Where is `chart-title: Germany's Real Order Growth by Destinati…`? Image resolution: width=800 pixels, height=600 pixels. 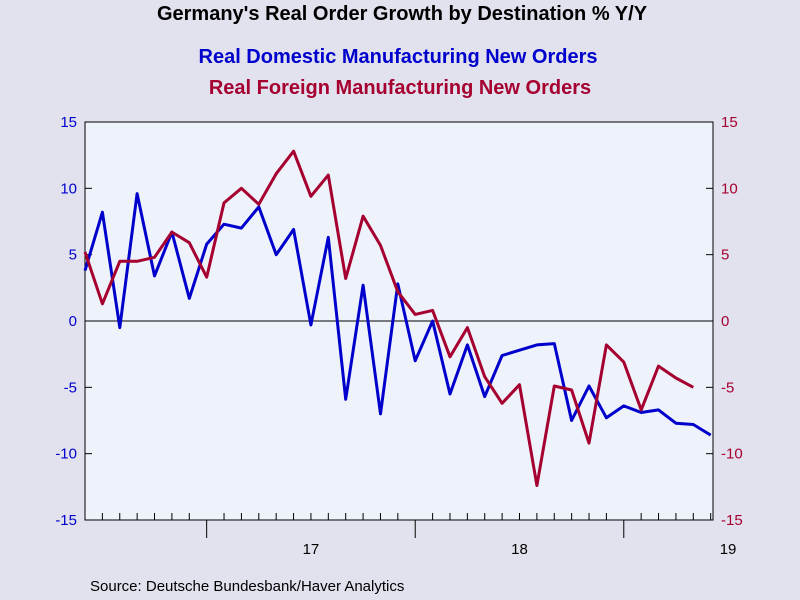
chart-title: Germany's Real Order Growth by Destinati… is located at coordinates (402, 14).